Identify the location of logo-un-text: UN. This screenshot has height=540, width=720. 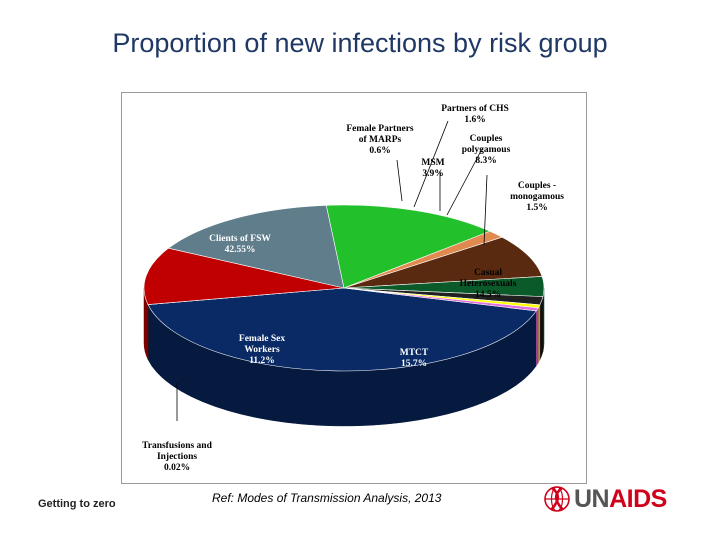
(592, 498).